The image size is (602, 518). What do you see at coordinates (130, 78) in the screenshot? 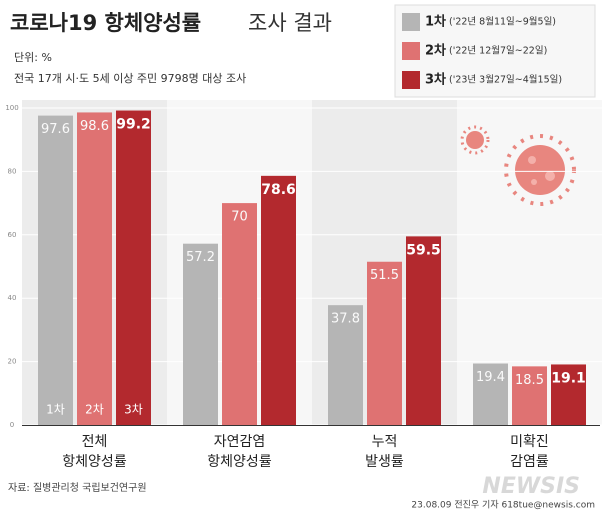
I see `subtitle: 전국 17개 시·도 5세 이상 주민 9798명 대상 조사` at bounding box center [130, 78].